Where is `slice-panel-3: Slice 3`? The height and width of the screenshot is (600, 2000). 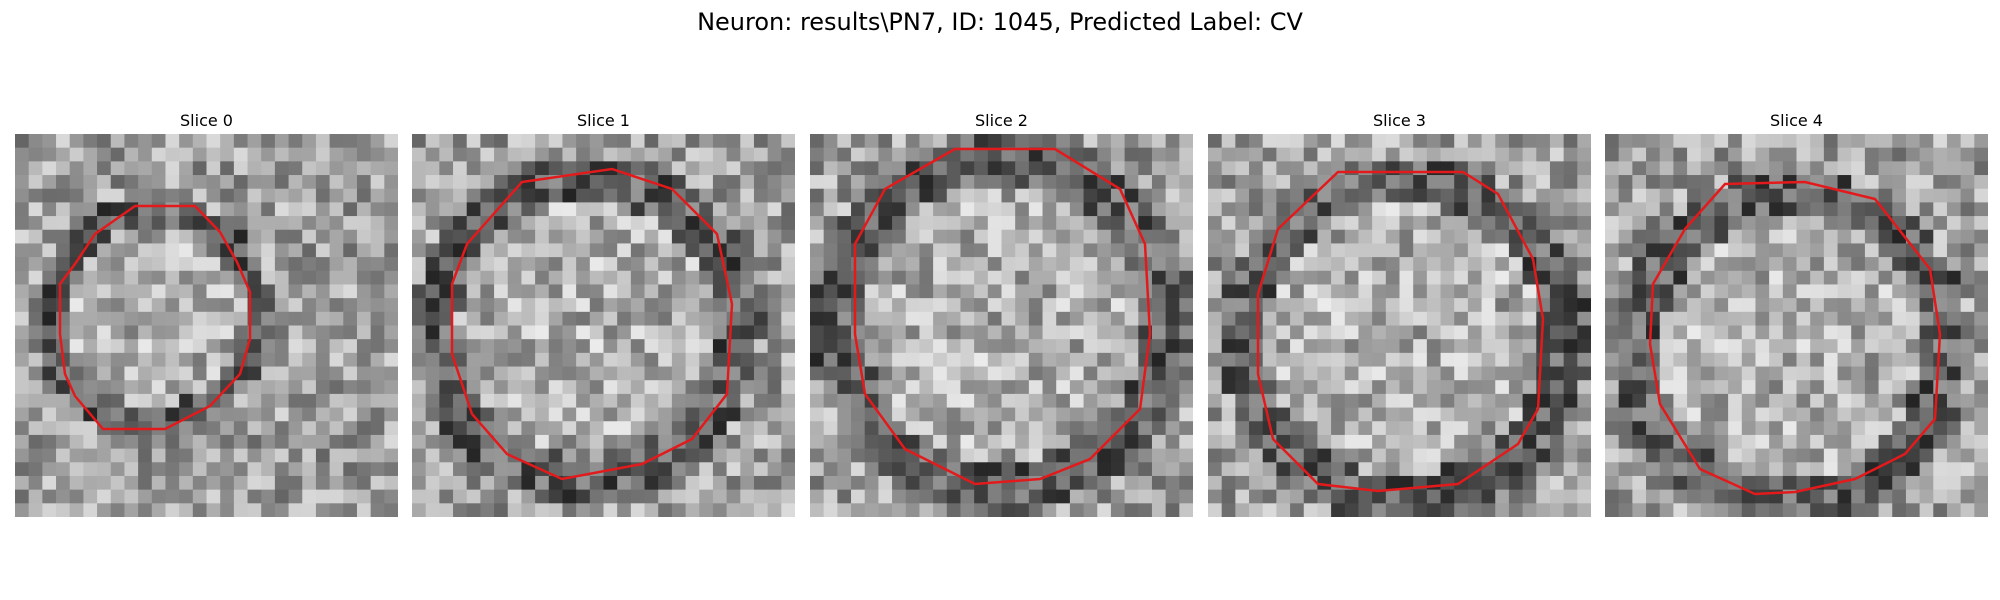
slice-panel-3: Slice 3 is located at coordinates (1399, 312).